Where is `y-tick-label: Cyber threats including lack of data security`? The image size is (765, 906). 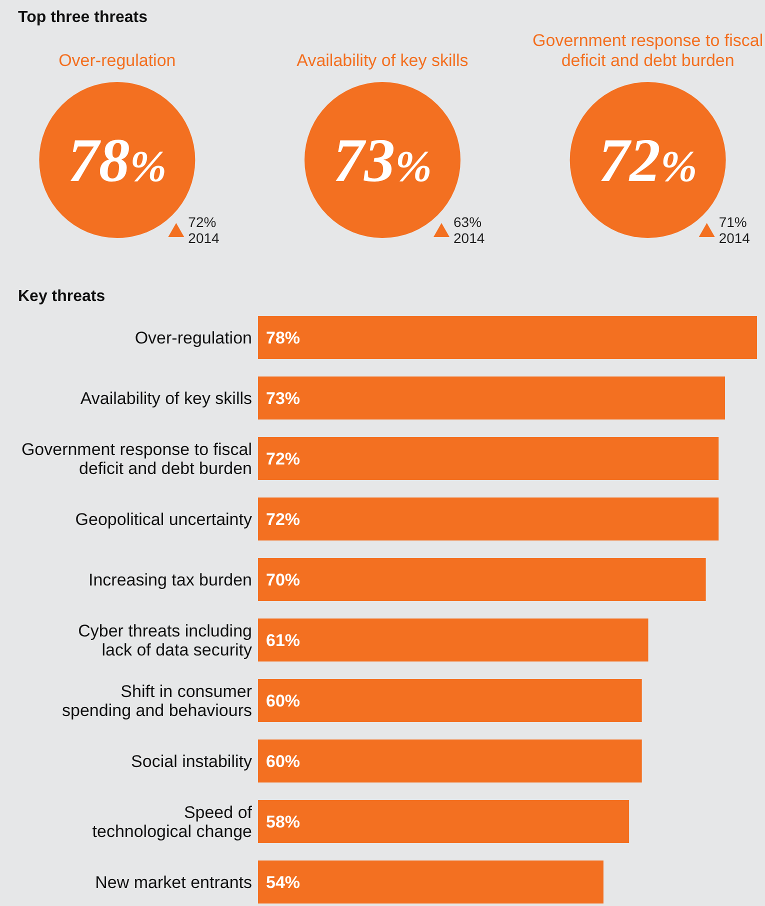 y-tick-label: Cyber threats including lack of data security is located at coordinates (165, 641).